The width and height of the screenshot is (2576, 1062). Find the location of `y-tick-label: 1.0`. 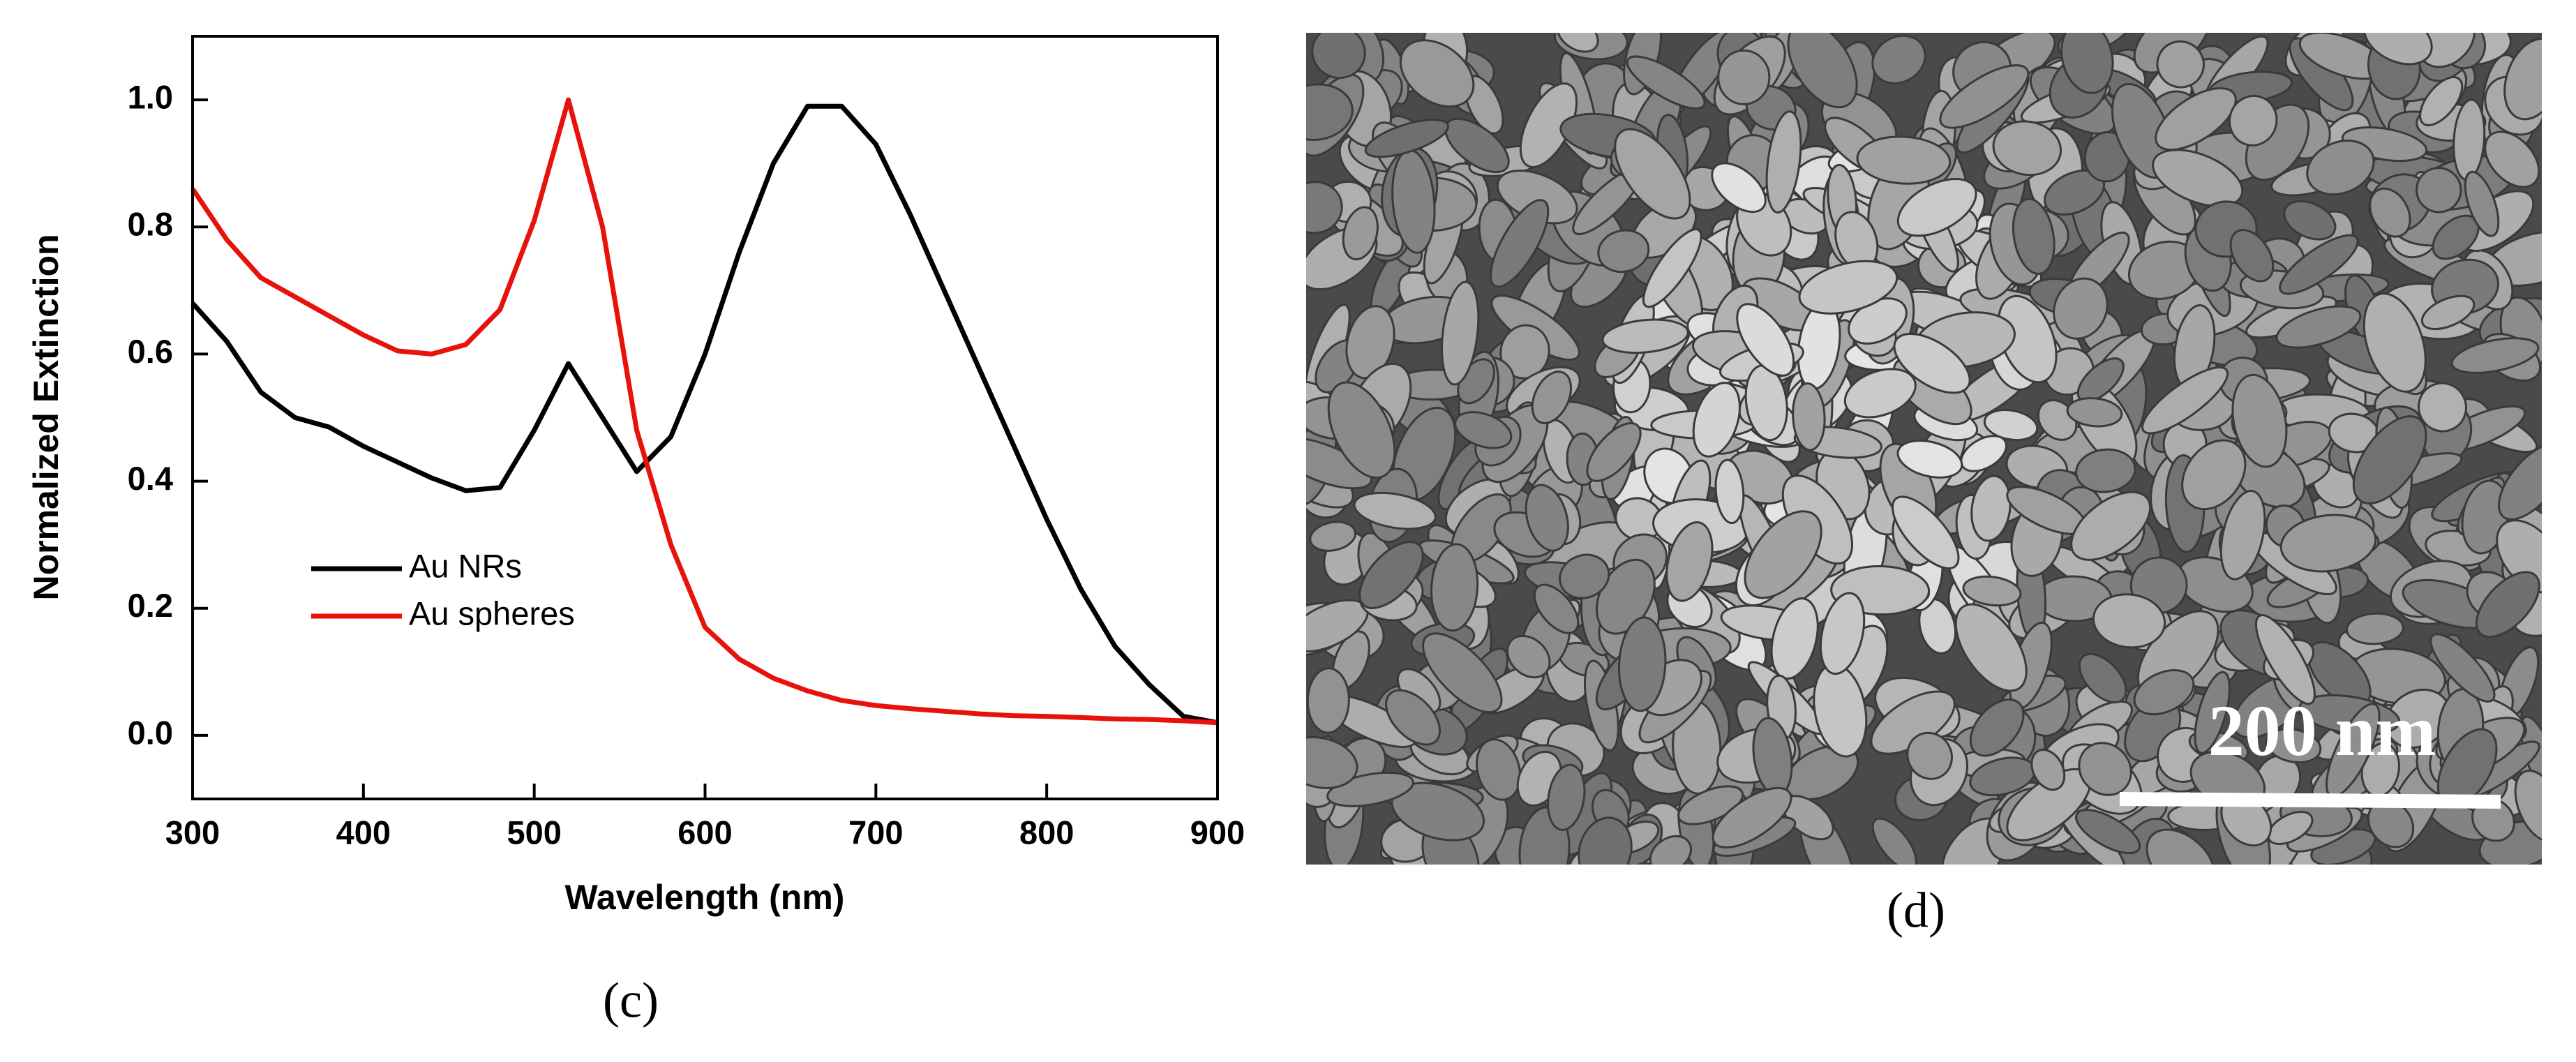

y-tick-label: 1.0 is located at coordinates (150, 98).